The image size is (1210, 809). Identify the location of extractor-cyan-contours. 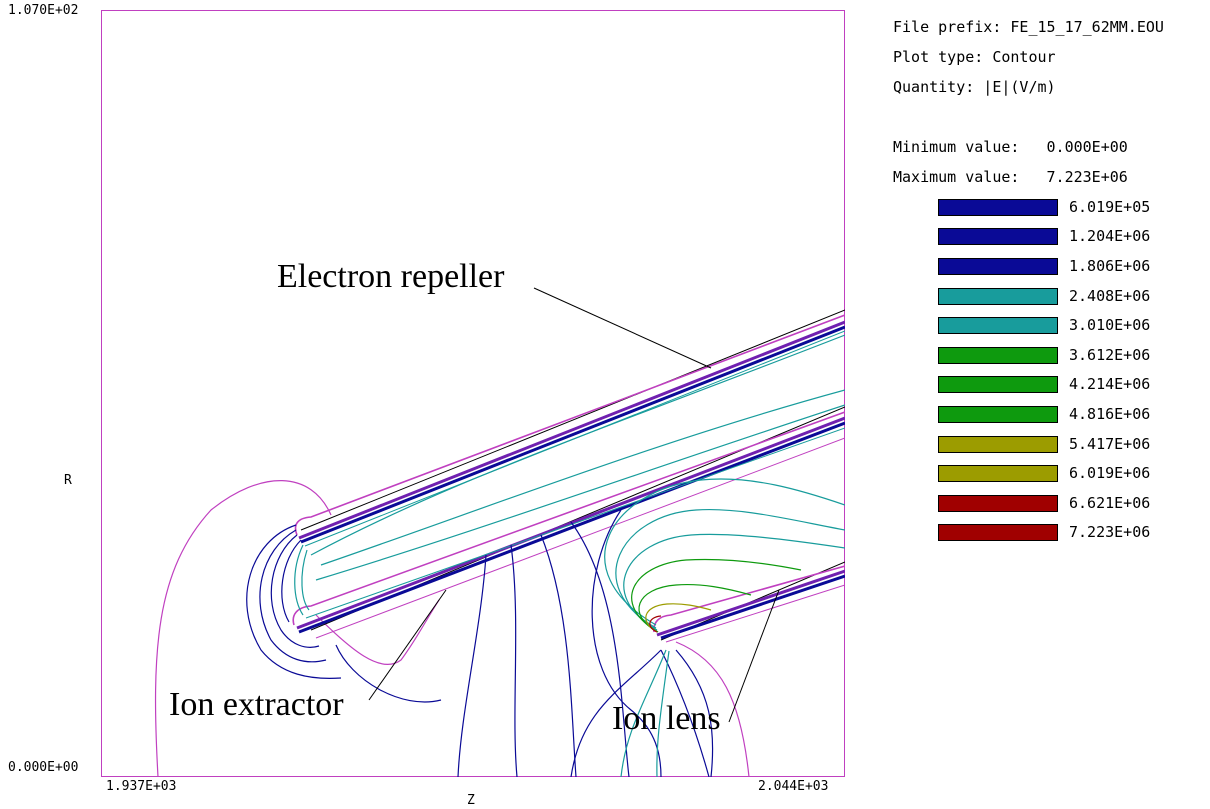
(302, 580).